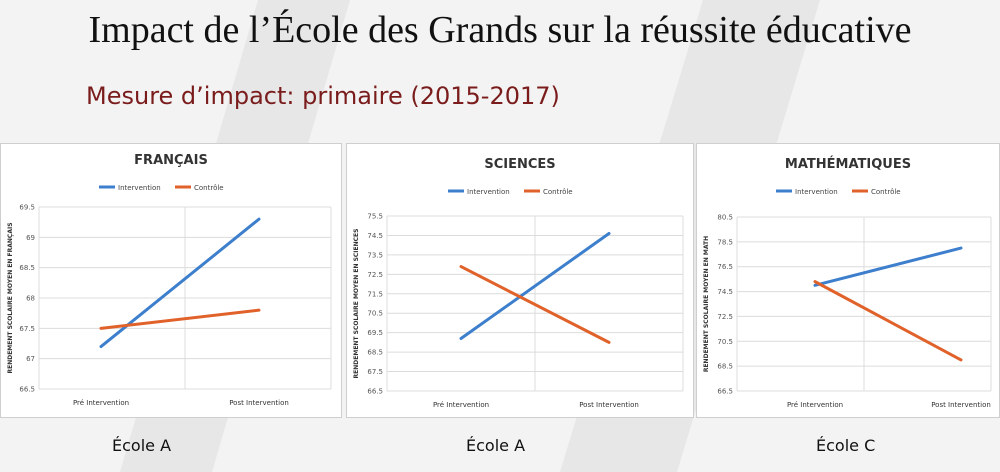  Describe the element at coordinates (142, 445) in the screenshot. I see `school-label-francais: École A` at that location.